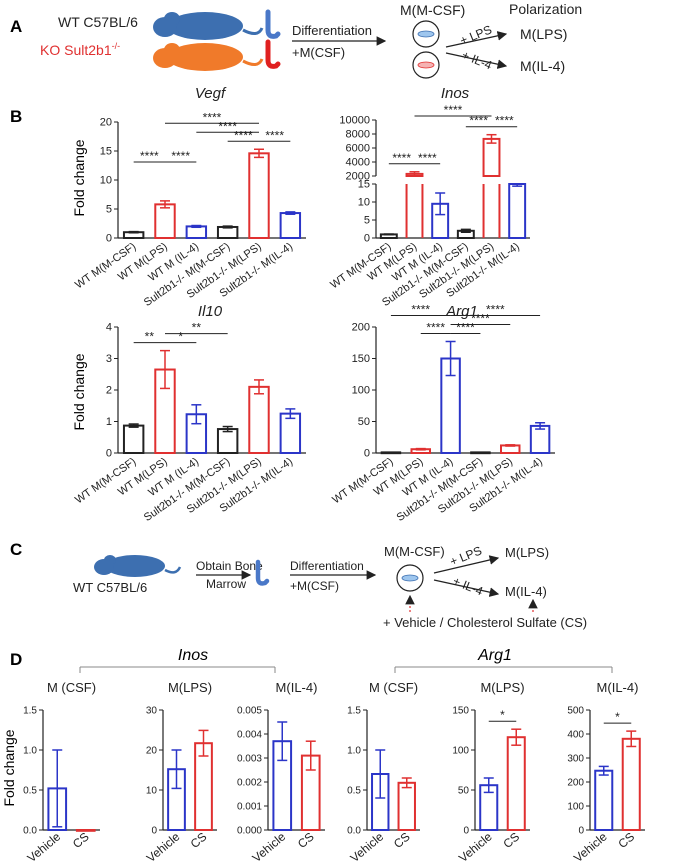 Image resolution: width=675 pixels, height=865 pixels. I want to click on cell-icon-c, so click(410, 578).